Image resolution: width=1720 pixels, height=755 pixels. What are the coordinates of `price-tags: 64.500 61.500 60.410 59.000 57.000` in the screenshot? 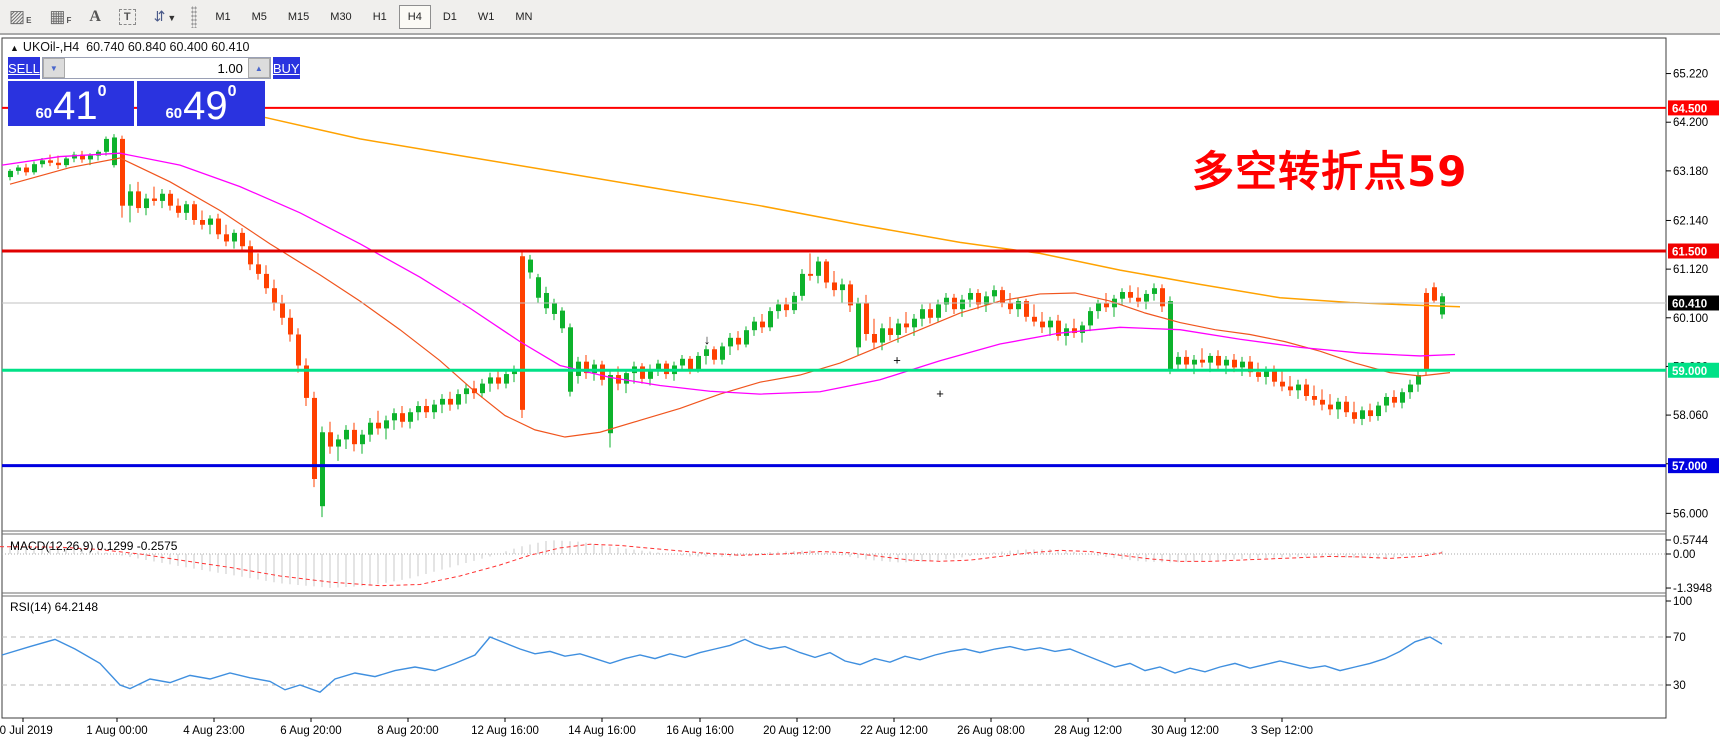 It's located at (1693, 287).